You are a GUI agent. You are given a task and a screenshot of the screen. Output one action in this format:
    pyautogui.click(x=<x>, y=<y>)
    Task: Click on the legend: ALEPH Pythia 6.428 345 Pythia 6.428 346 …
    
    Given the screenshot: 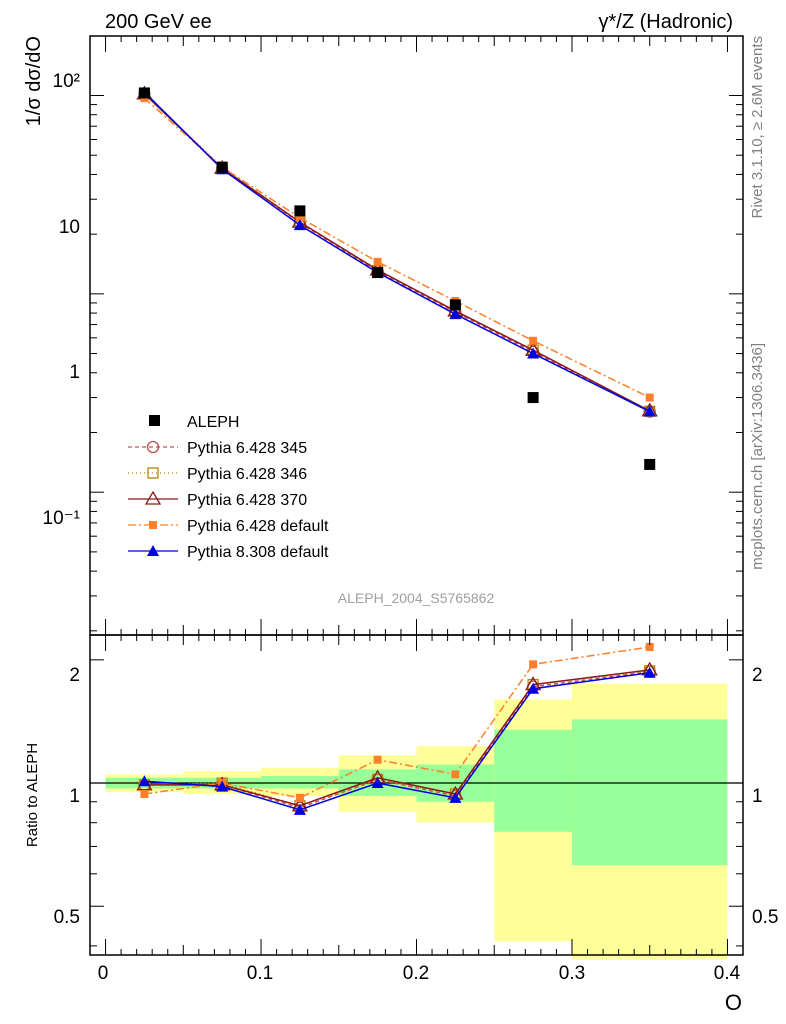 What is the action you would take?
    pyautogui.click(x=228, y=487)
    